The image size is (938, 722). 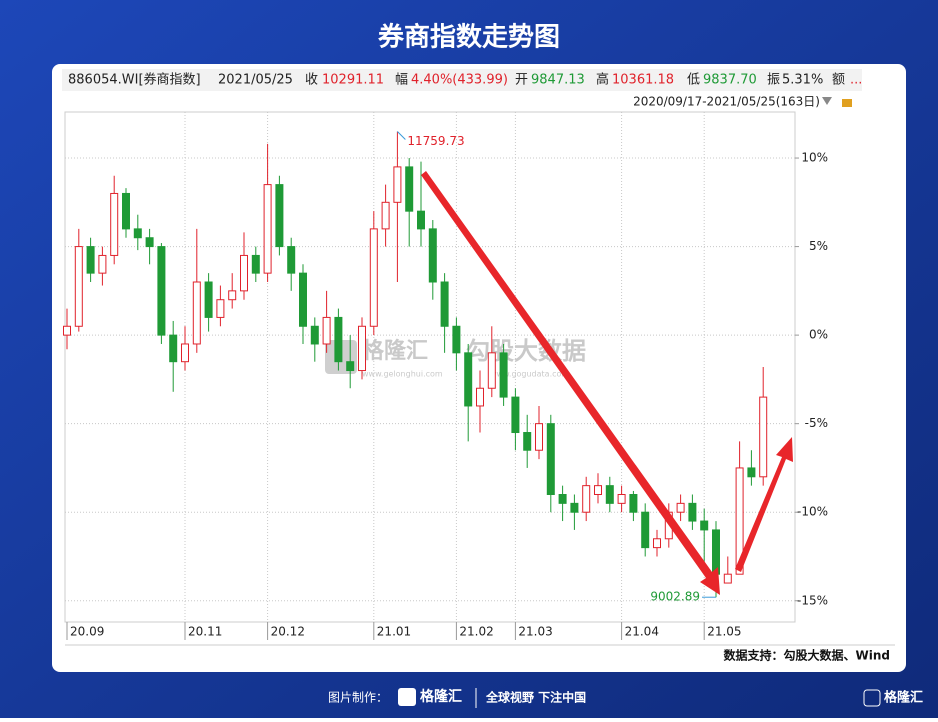 What do you see at coordinates (872, 698) in the screenshot?
I see `corner-logo` at bounding box center [872, 698].